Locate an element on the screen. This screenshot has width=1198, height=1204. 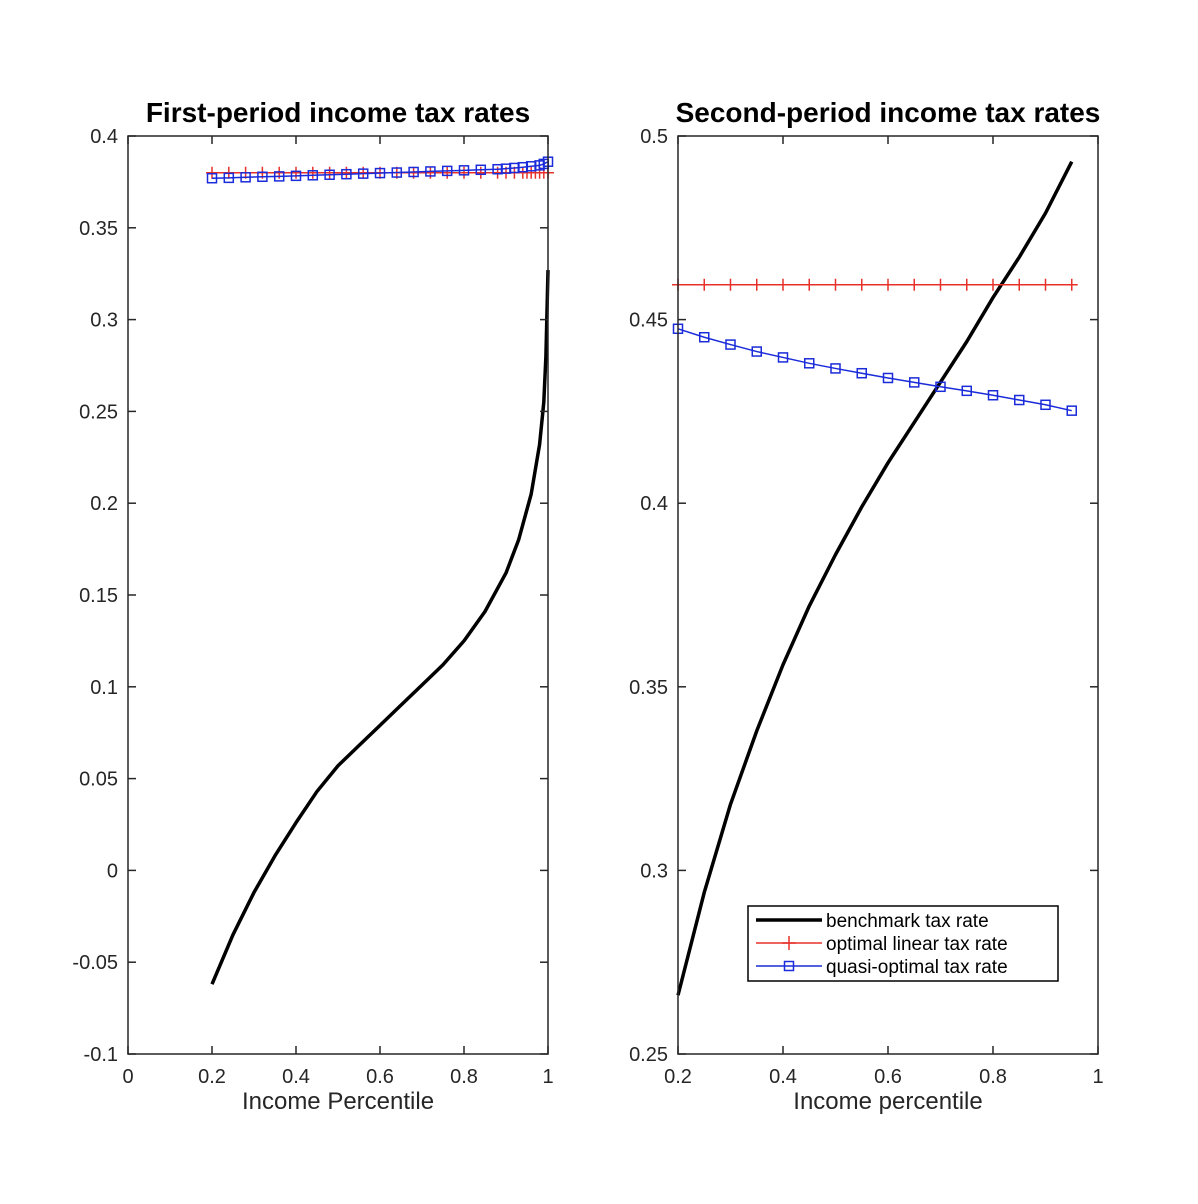
legend-label-benchmark: benchmark tax rate is located at coordinates (907, 921).